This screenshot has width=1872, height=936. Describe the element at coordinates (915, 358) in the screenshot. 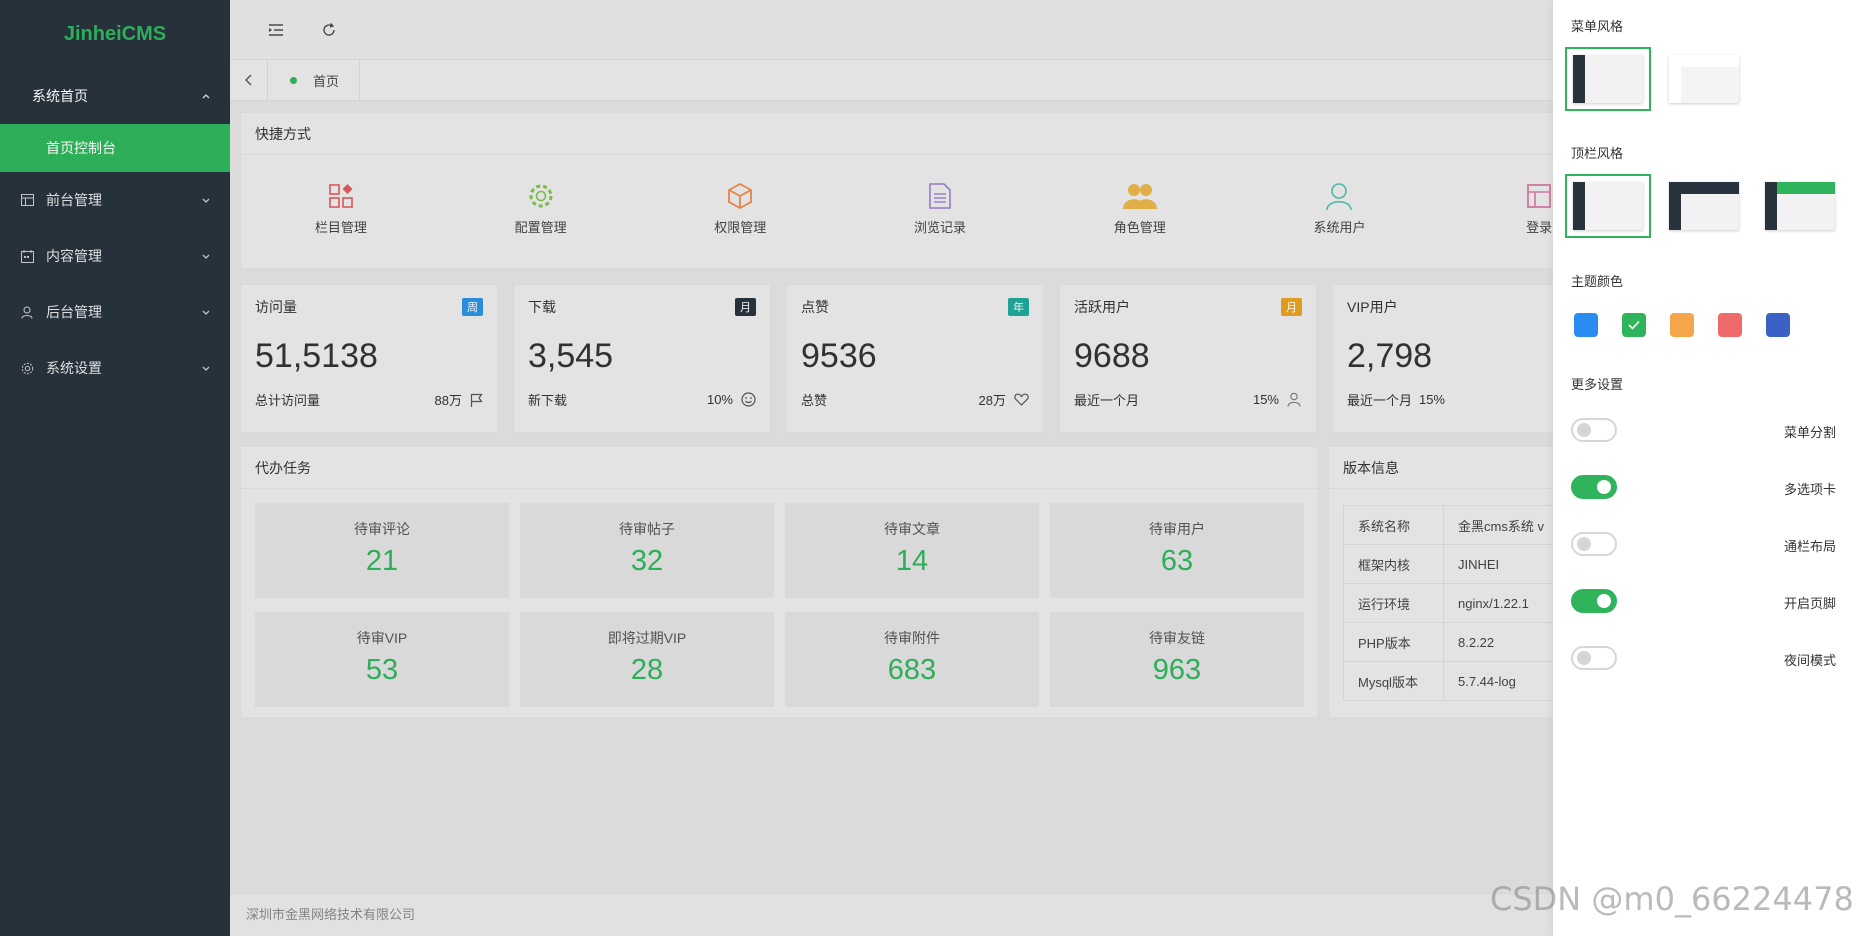

I see `stat-card-likes: 点赞 年 9536 总赞 28万` at that location.